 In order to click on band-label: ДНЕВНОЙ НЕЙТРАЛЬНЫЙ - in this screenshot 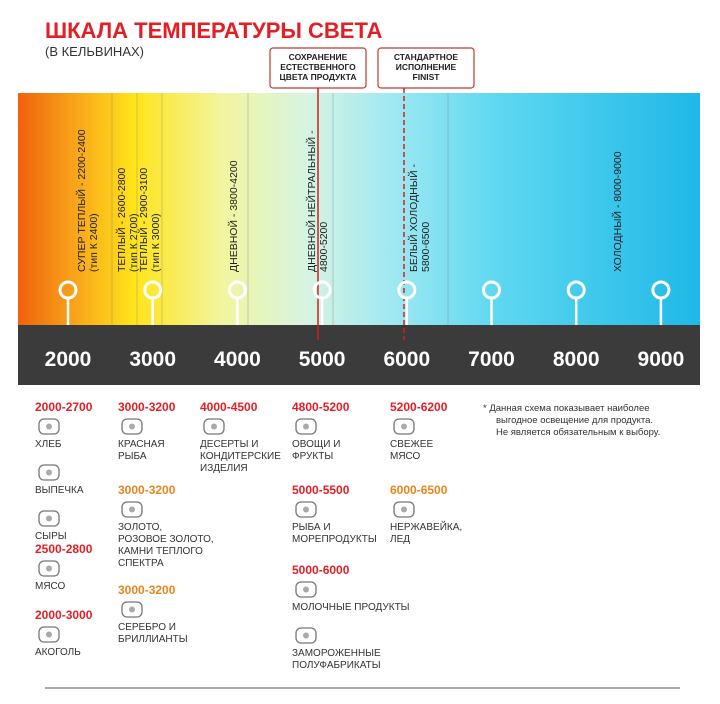, I will do `click(311, 201)`.